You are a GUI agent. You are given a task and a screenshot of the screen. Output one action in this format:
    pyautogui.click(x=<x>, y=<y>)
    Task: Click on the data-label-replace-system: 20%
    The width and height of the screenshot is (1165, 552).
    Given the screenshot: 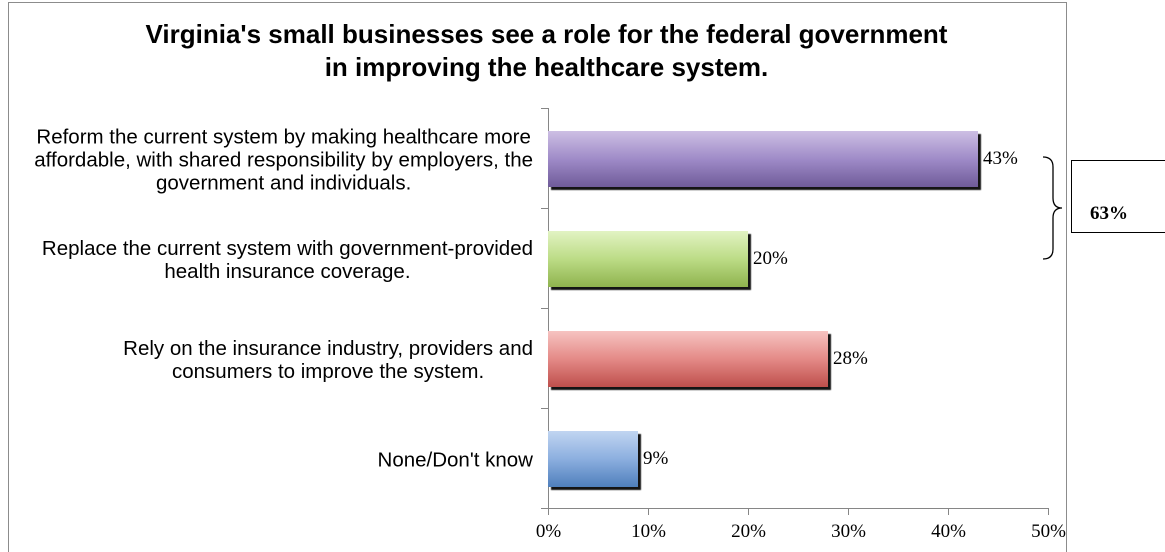 What is the action you would take?
    pyautogui.click(x=770, y=258)
    